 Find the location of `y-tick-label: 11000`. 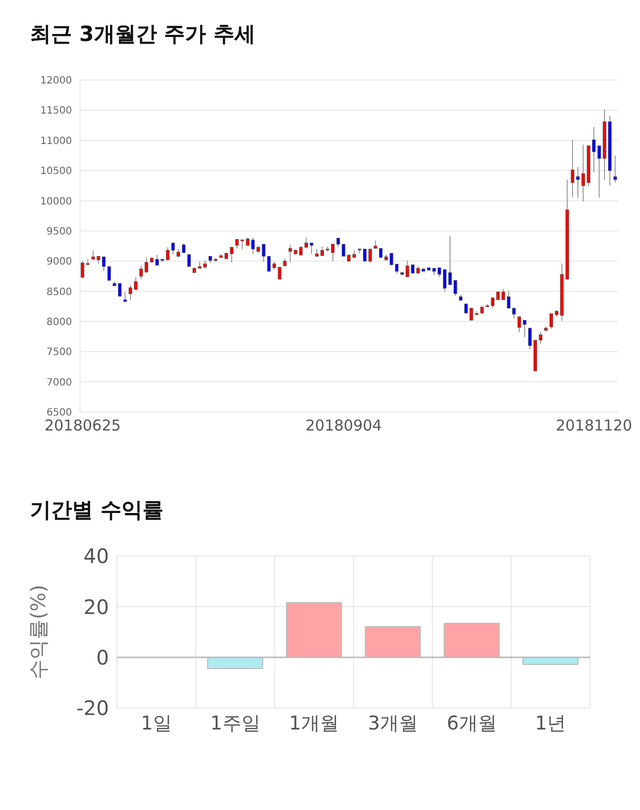

y-tick-label: 11000 is located at coordinates (56, 141).